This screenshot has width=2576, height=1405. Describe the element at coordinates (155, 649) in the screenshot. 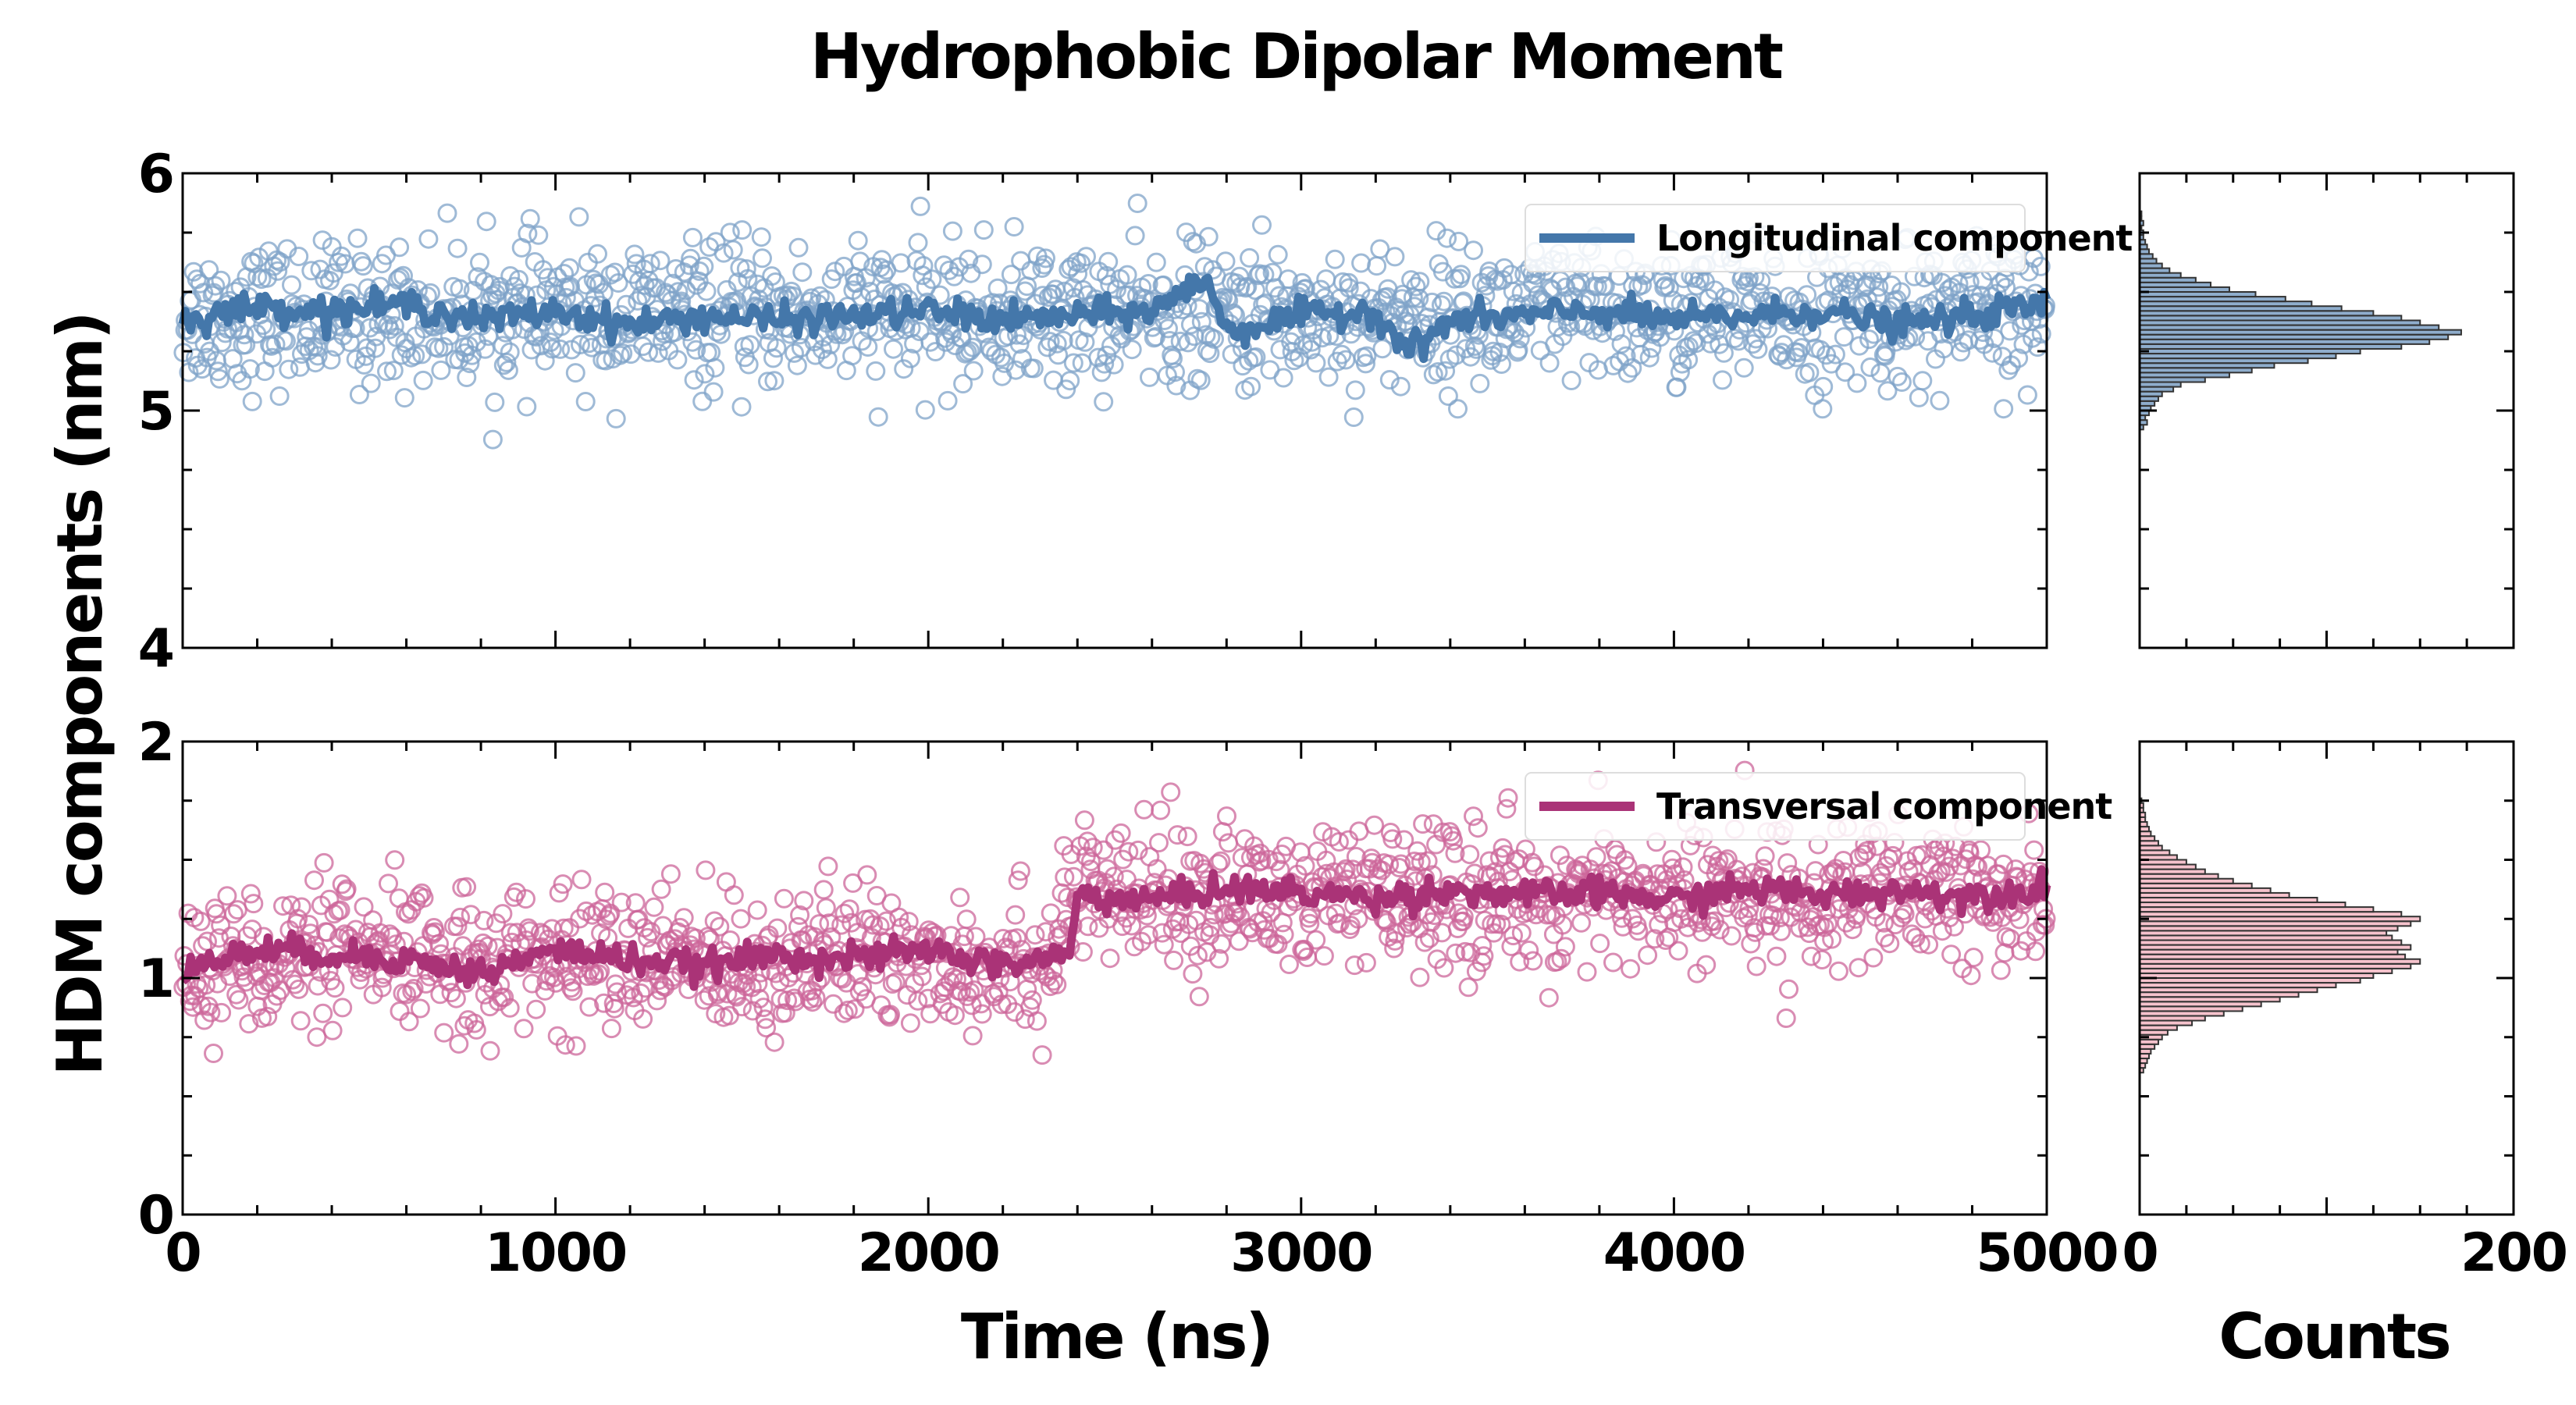

I see `y-tick-label: 4` at that location.